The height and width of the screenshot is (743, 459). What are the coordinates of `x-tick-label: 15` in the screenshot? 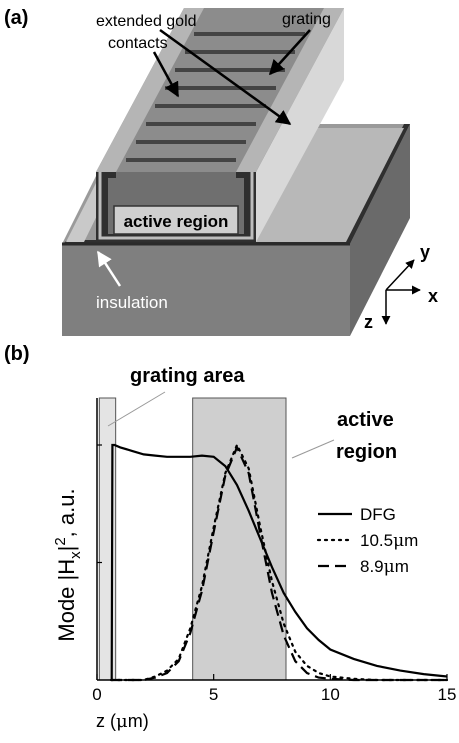 It's located at (447, 694).